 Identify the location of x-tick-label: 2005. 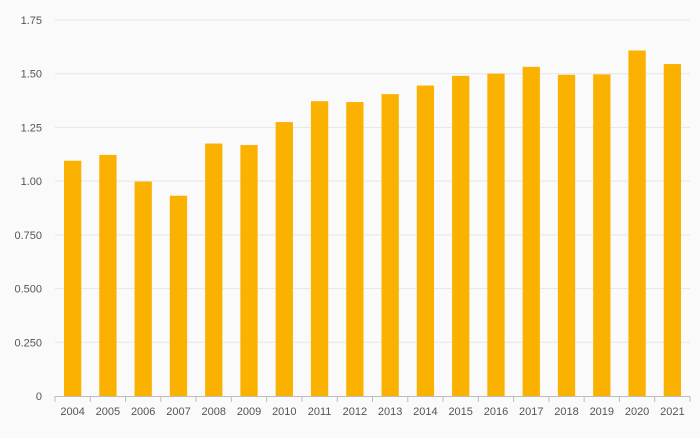
(108, 412).